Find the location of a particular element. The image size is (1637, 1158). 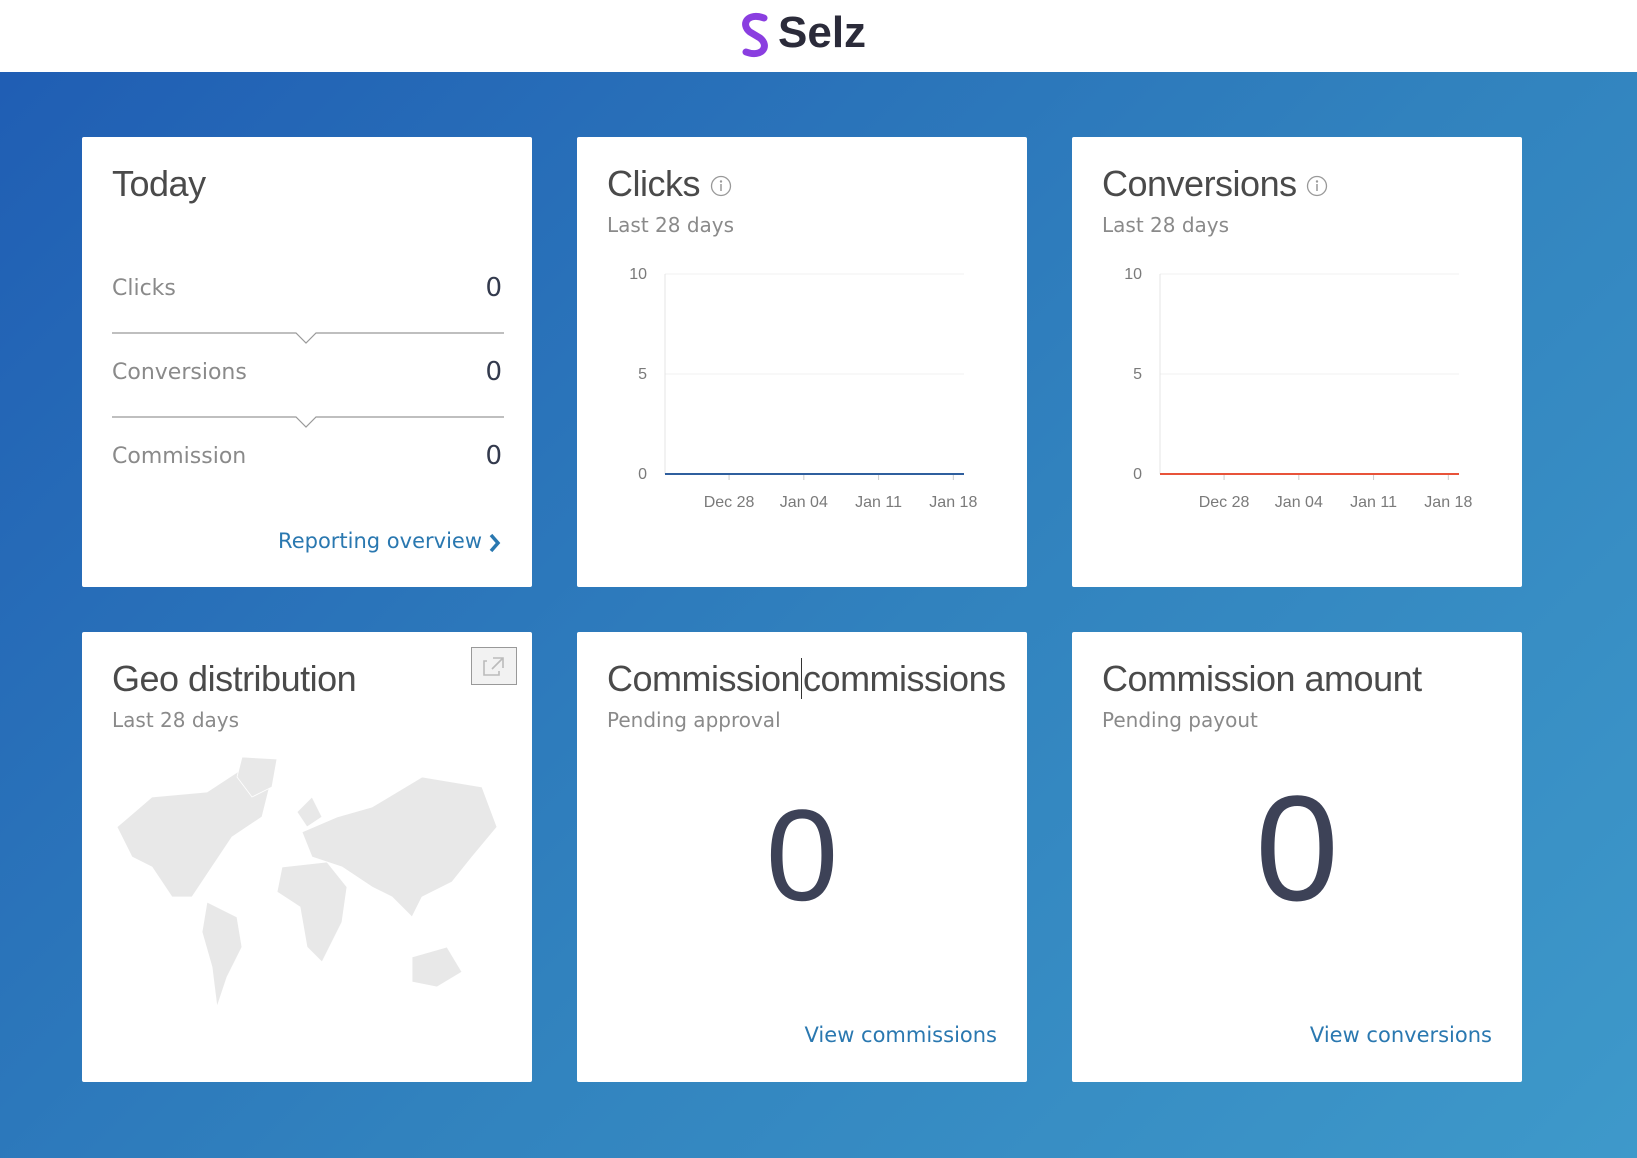

card-title: Clicks is located at coordinates (669, 184).